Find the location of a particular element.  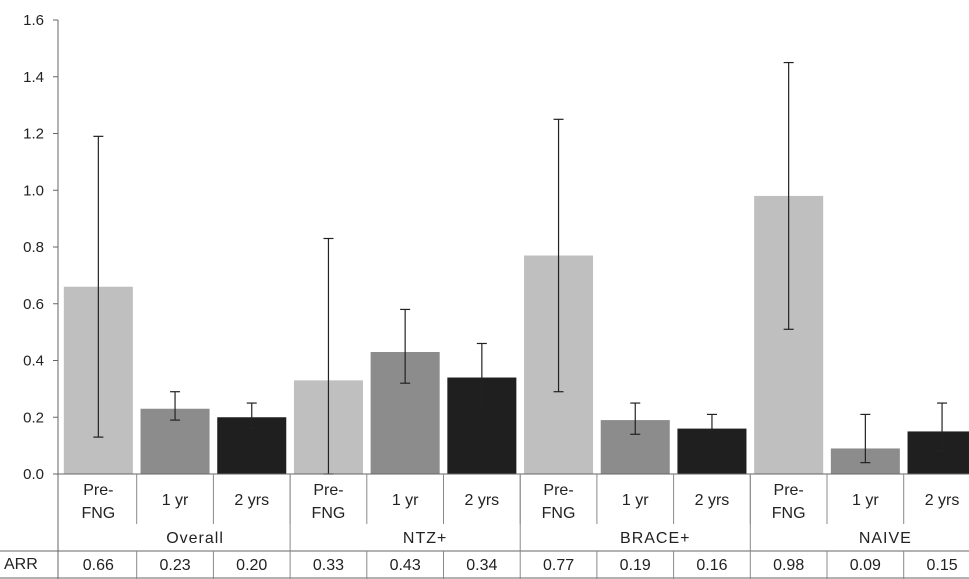

y-axis: 0.0 0.2 0.4 0.6 0.8 1.0 1.2 1.4 1.6 is located at coordinates (41, 295).